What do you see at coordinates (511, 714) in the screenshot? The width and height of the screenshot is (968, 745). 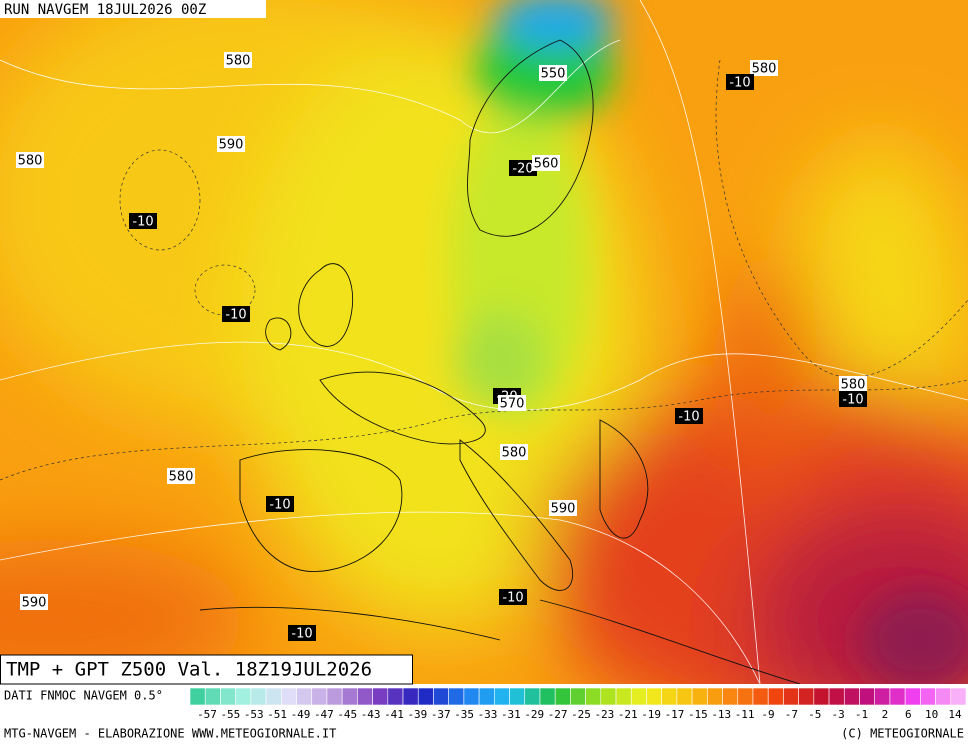 I see `colorbar-tick-label: -31` at bounding box center [511, 714].